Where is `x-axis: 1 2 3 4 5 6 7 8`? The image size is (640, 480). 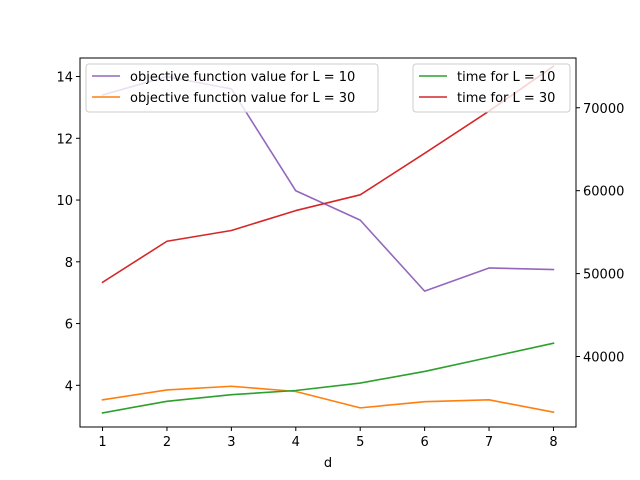
x-axis: 1 2 3 4 5 6 7 8 is located at coordinates (328, 438).